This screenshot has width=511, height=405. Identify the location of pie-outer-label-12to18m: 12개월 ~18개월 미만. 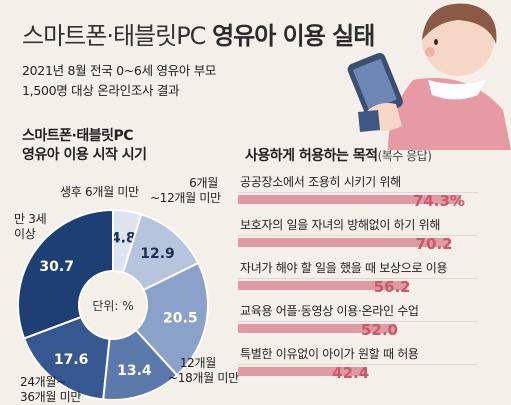
(203, 371).